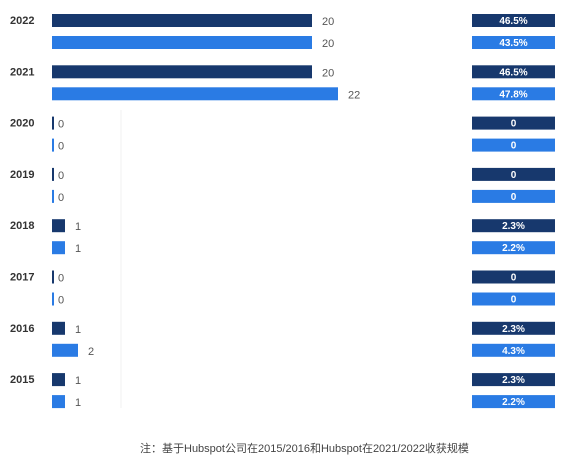 This screenshot has height=456, width=569. I want to click on year-label: 2017, so click(22, 278).